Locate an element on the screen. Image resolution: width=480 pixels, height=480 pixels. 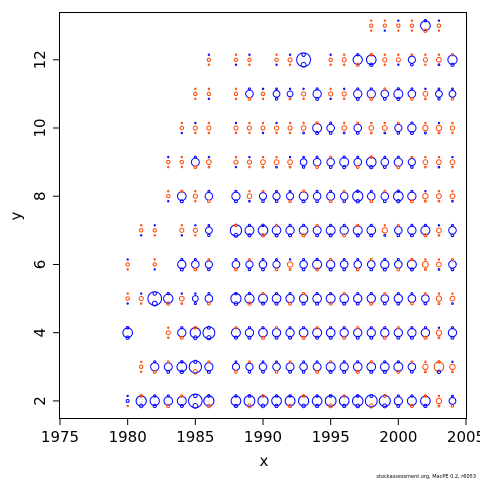
y-tick-label: 8 is located at coordinates (40, 196).